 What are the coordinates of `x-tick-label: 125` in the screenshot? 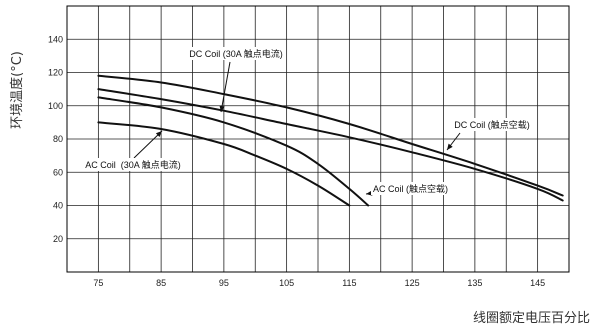 It's located at (412, 283).